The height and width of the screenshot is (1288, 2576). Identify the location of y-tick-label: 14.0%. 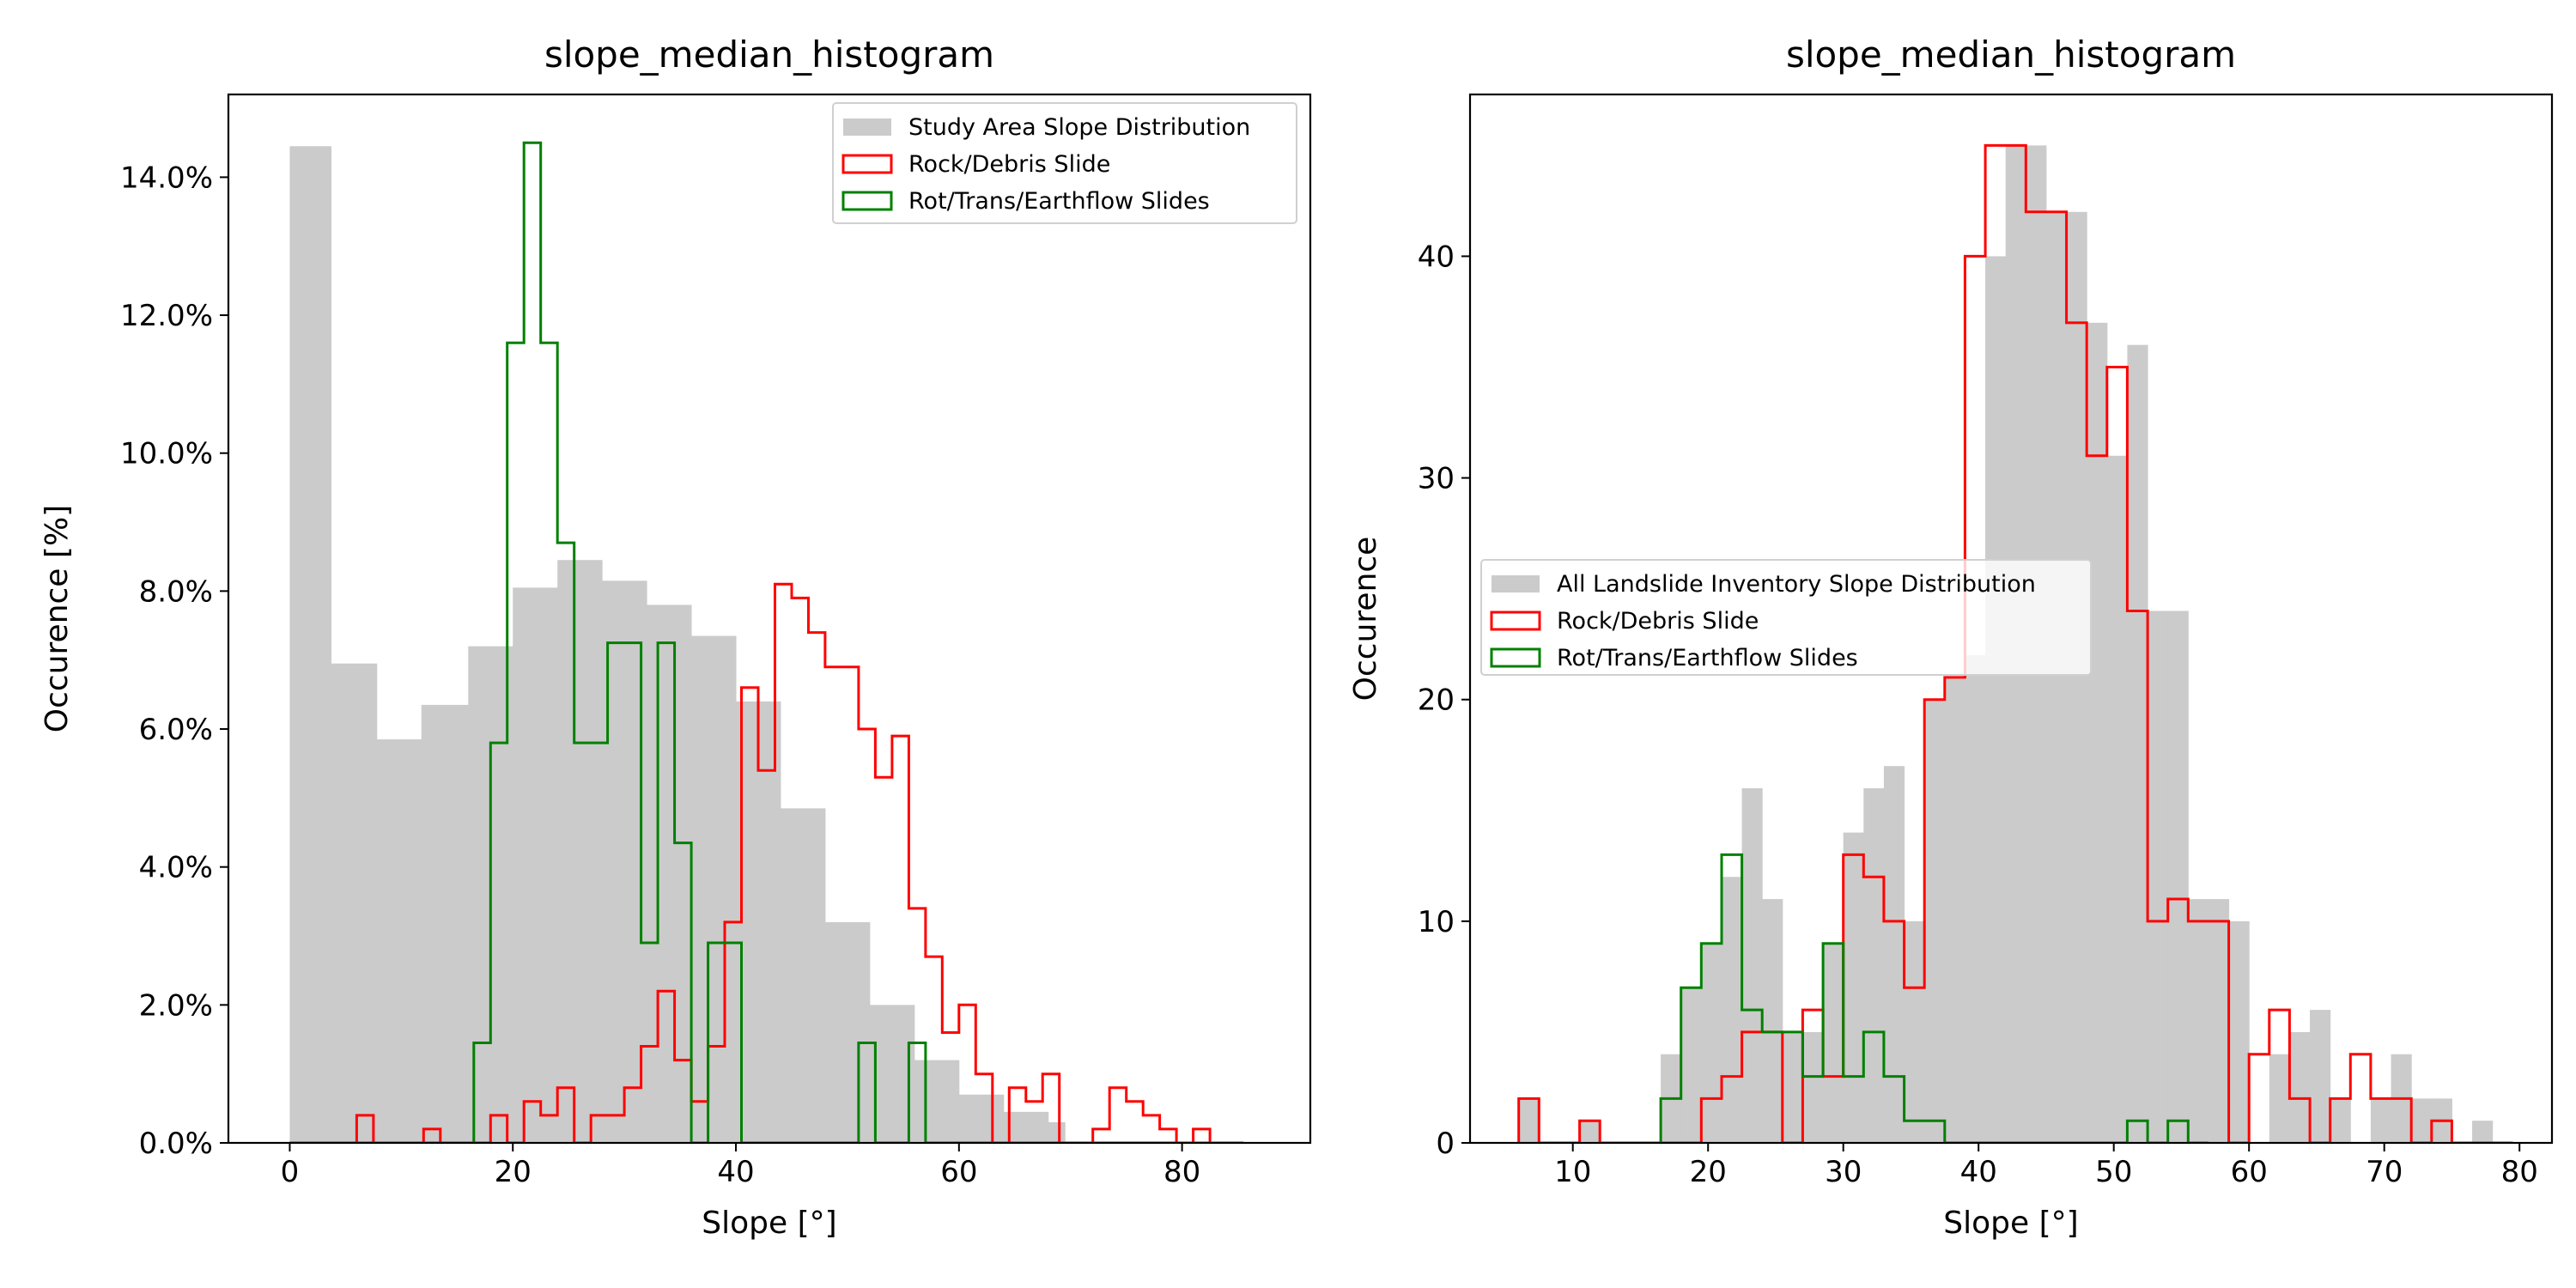
(166, 178).